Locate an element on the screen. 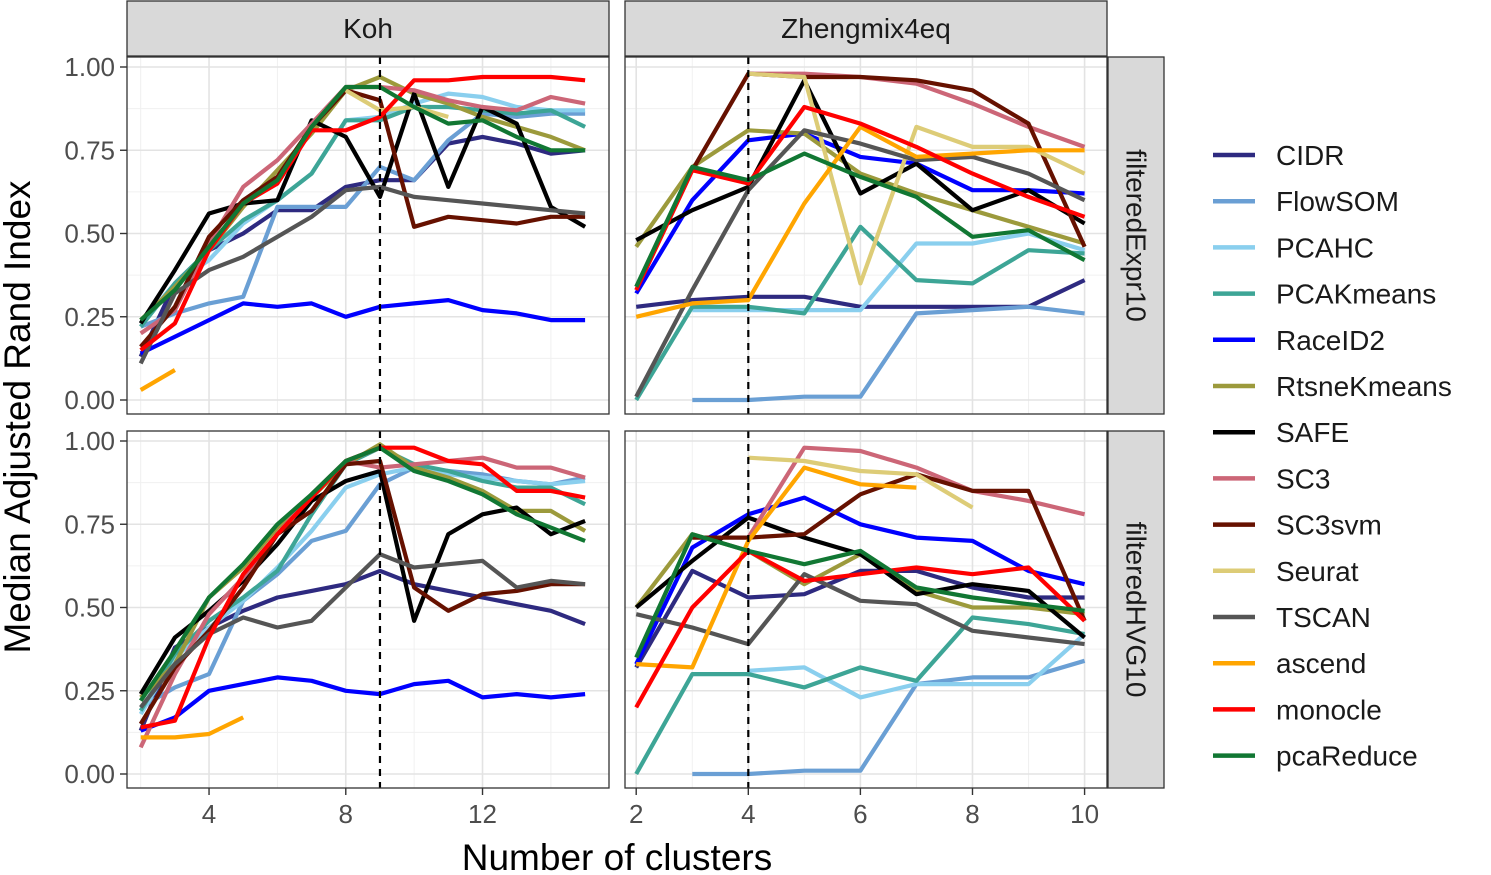 This screenshot has height=875, width=1491. legend-item-sc3svm: SC3svm is located at coordinates (1297, 525).